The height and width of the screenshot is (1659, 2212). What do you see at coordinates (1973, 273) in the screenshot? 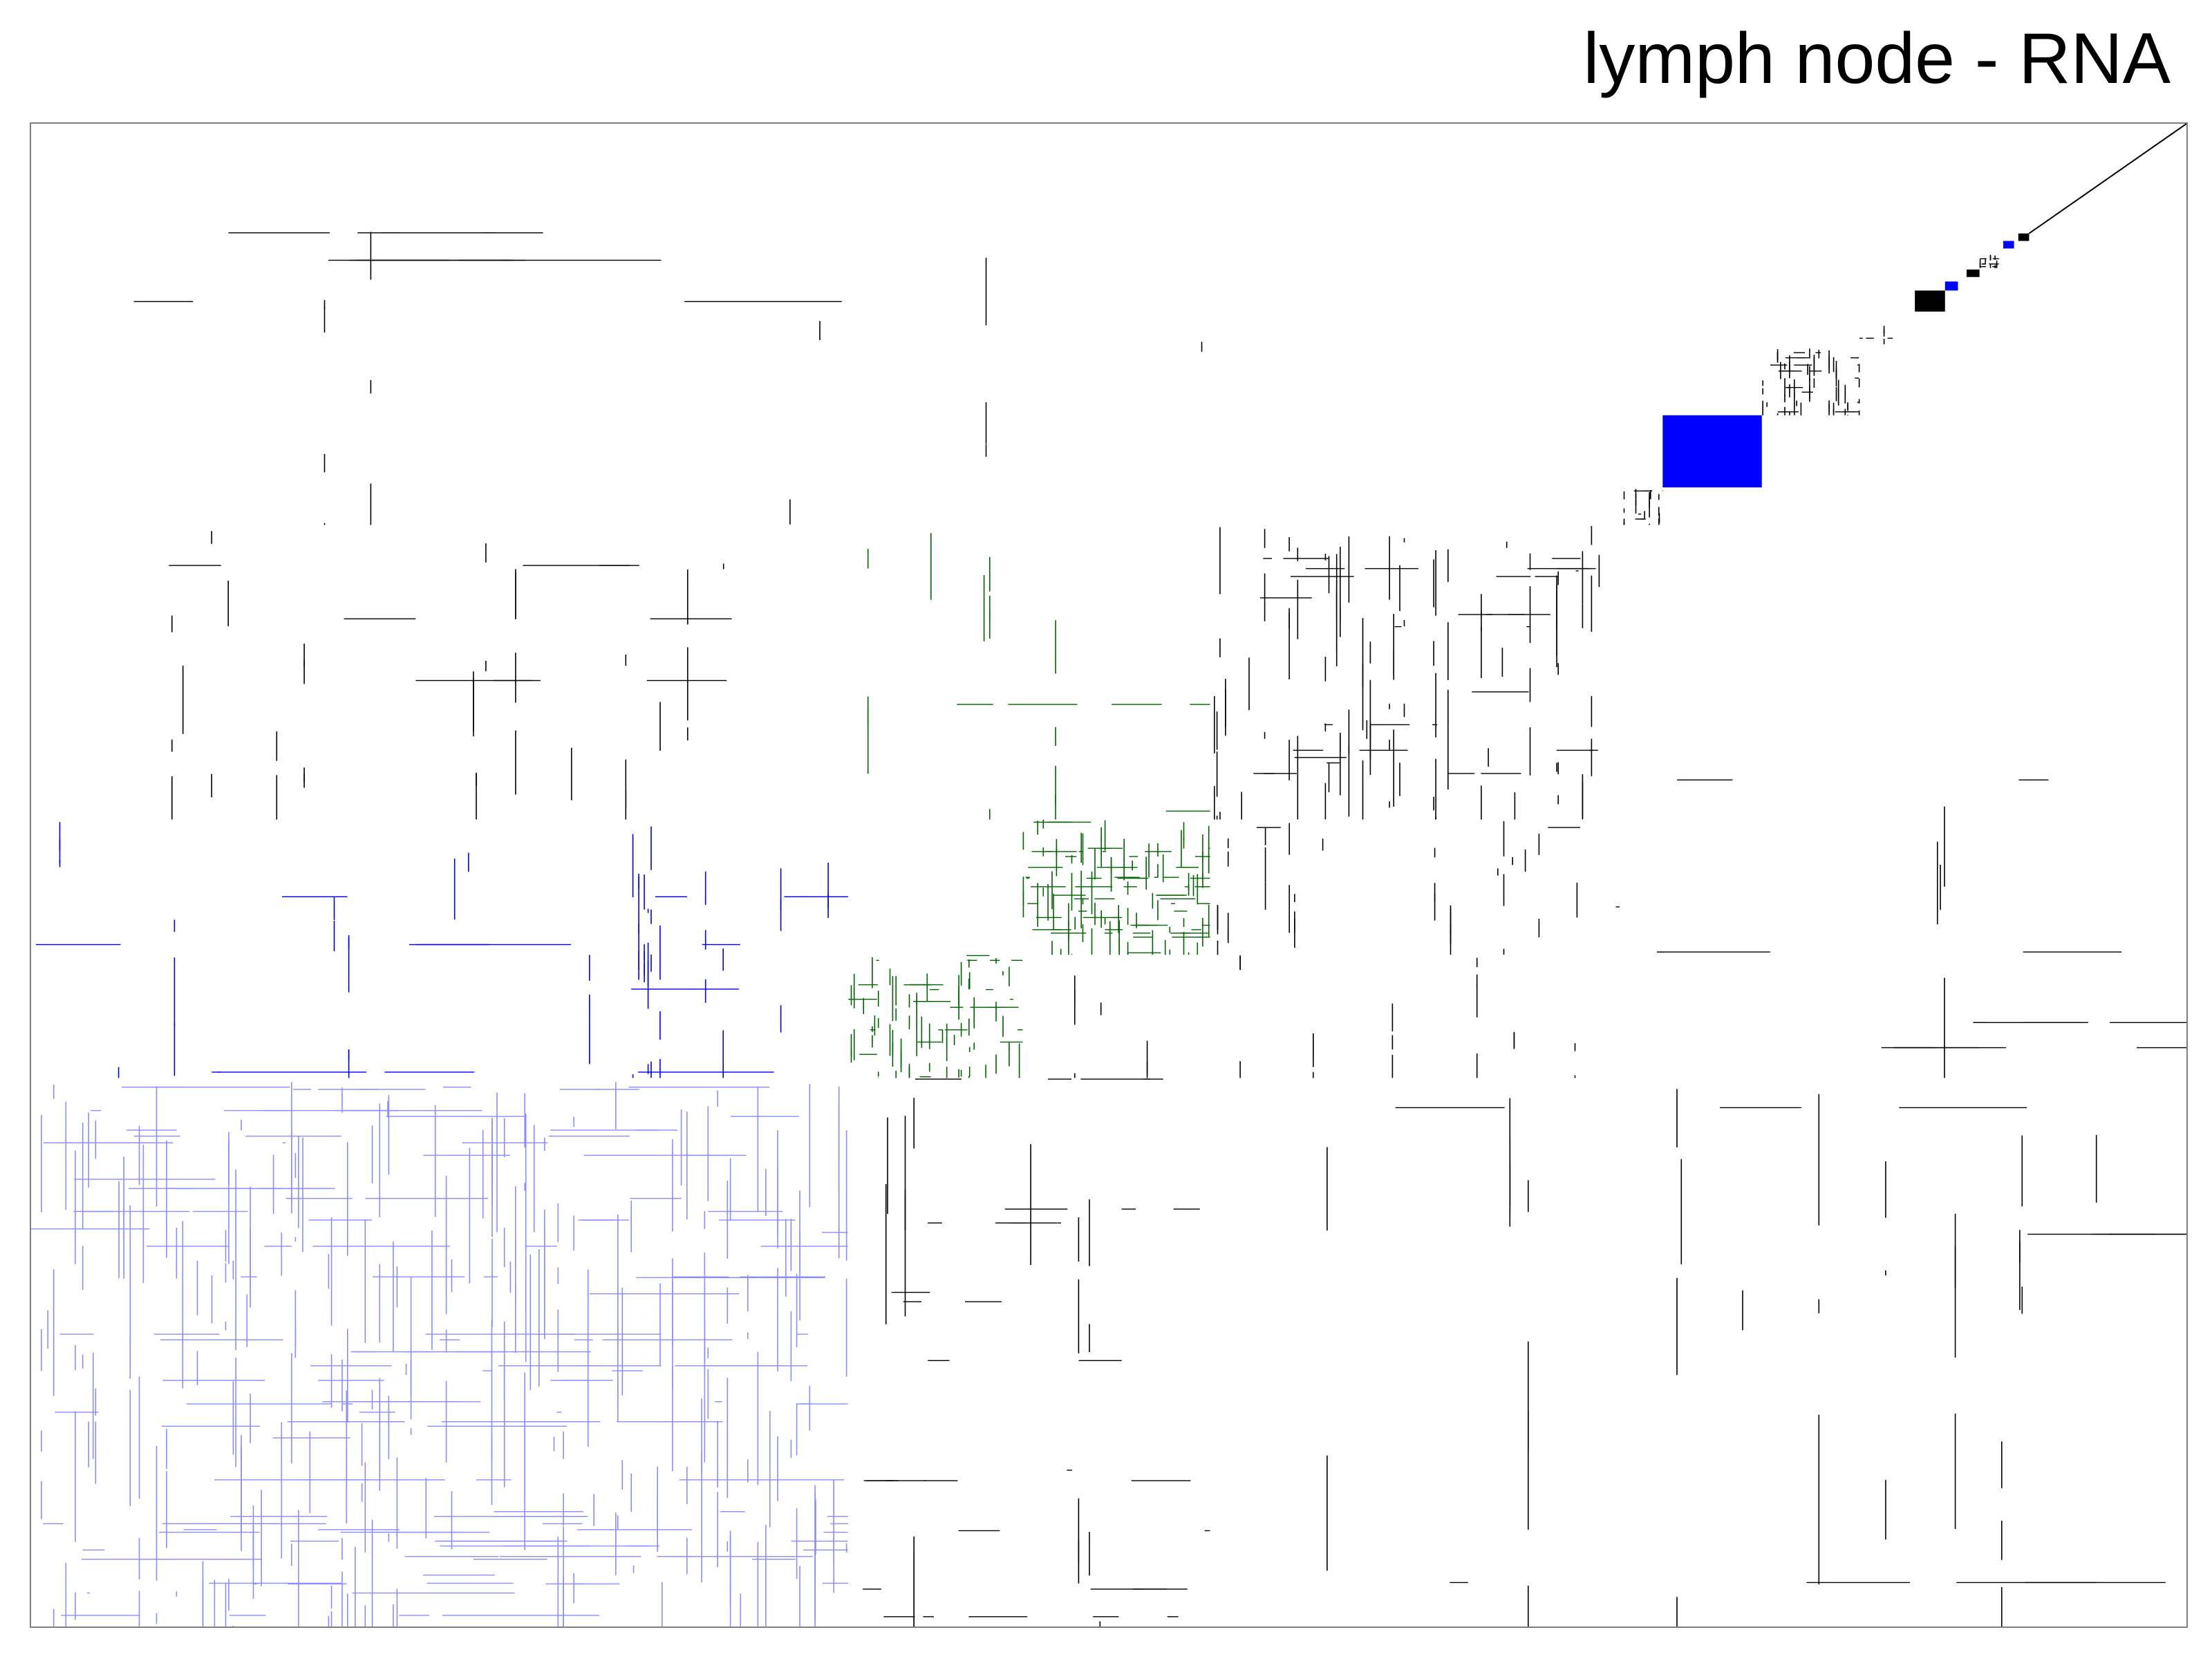
I see `heatmap-block-cluster-k` at bounding box center [1973, 273].